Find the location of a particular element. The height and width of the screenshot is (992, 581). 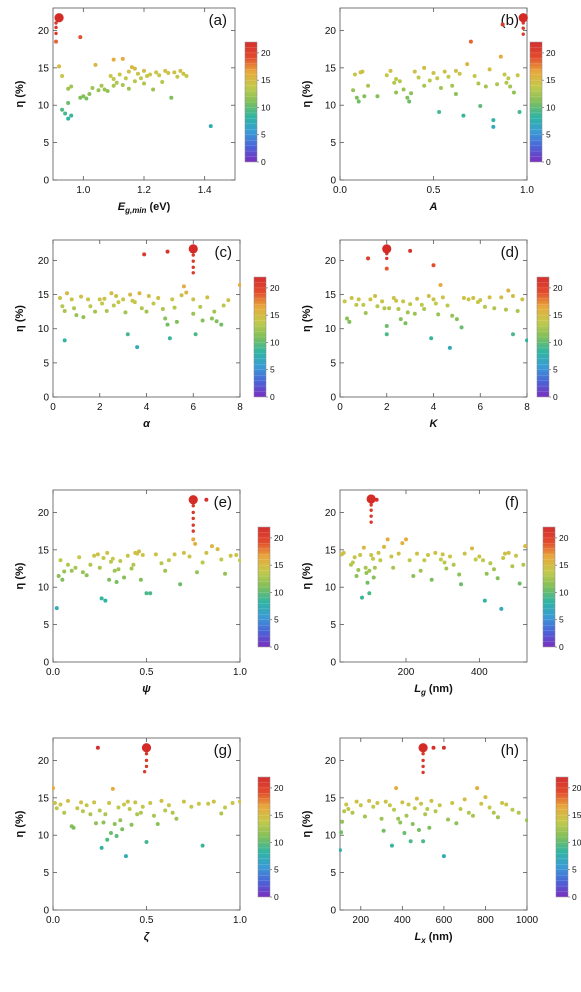

panel-label: (g) is located at coordinates (223, 750).